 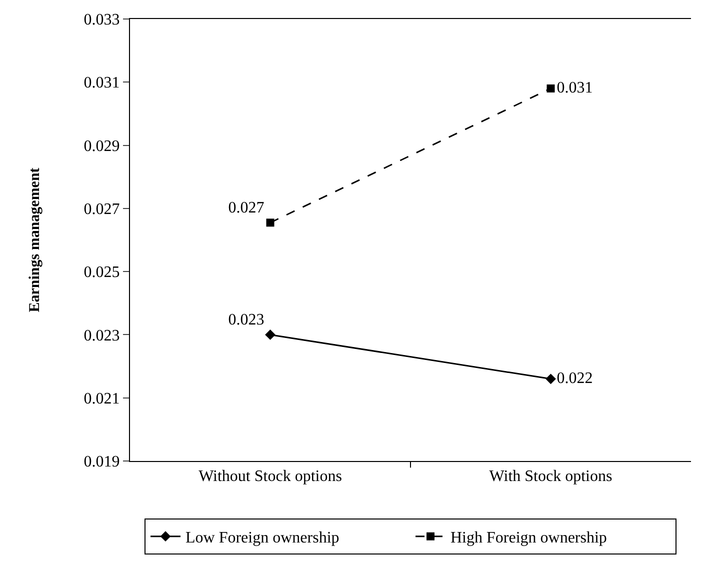 I want to click on x-tick-label: Without Stock options, so click(x=270, y=477).